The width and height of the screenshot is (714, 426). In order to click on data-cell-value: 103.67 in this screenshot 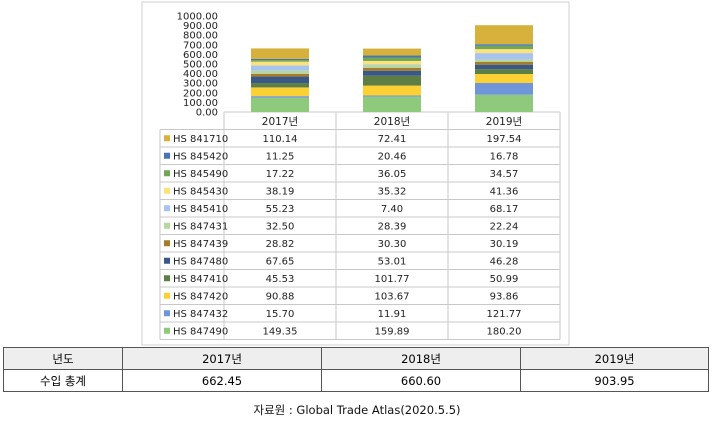, I will do `click(392, 296)`.